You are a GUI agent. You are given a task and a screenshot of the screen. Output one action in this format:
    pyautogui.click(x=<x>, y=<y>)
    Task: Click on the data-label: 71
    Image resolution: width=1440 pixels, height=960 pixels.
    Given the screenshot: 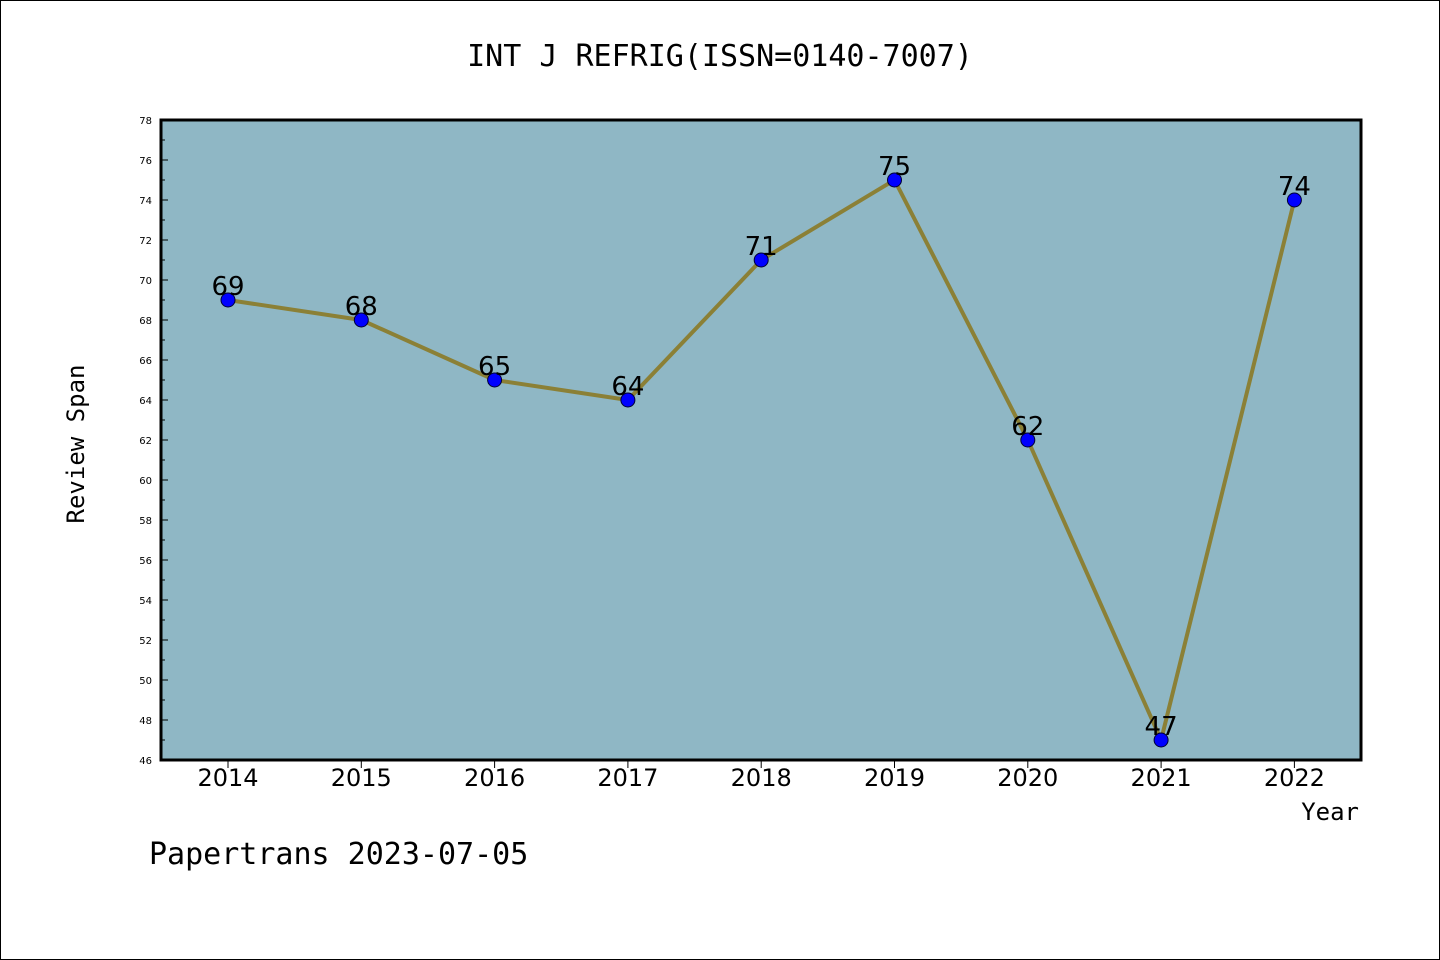 What is the action you would take?
    pyautogui.click(x=761, y=247)
    